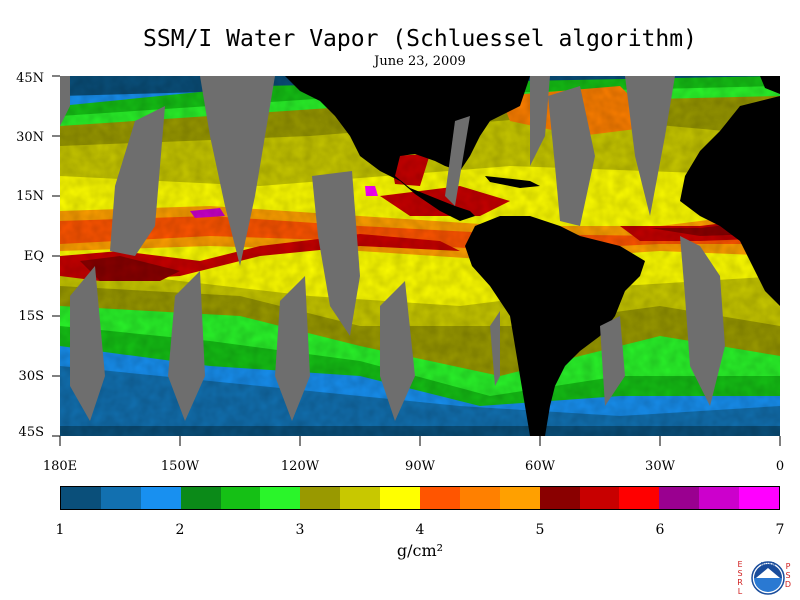  Describe the element at coordinates (30, 137) in the screenshot. I see `lat-label-30n: 30N` at that location.